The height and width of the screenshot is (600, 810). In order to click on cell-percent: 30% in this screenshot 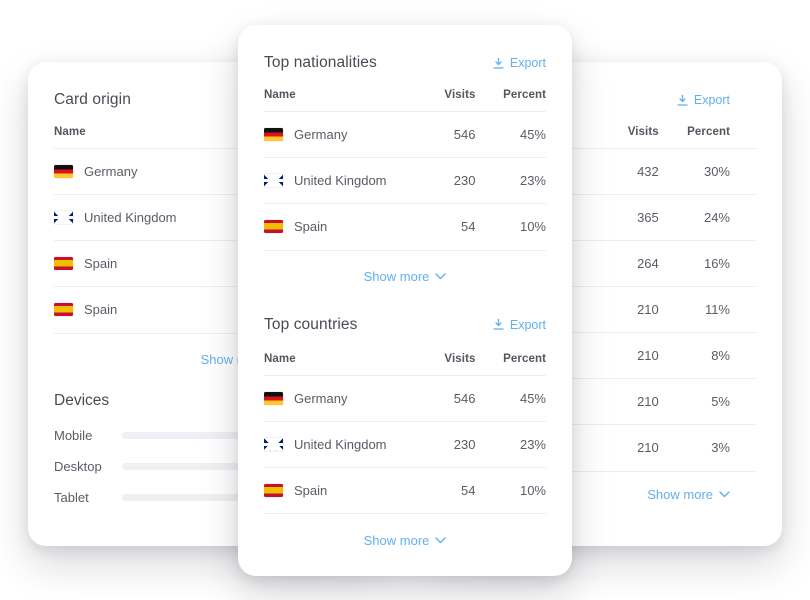, I will do `click(707, 171)`.